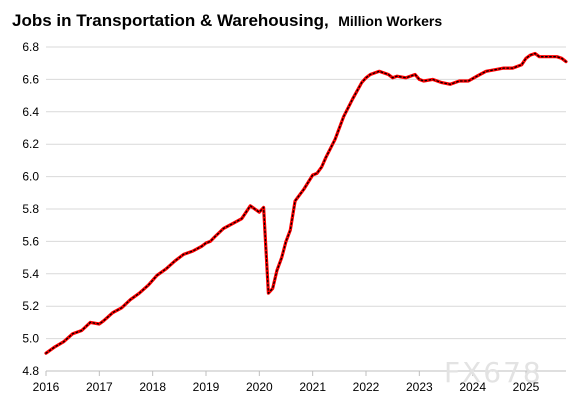 This screenshot has width=572, height=405. I want to click on watermark-text: FX678, so click(493, 372).